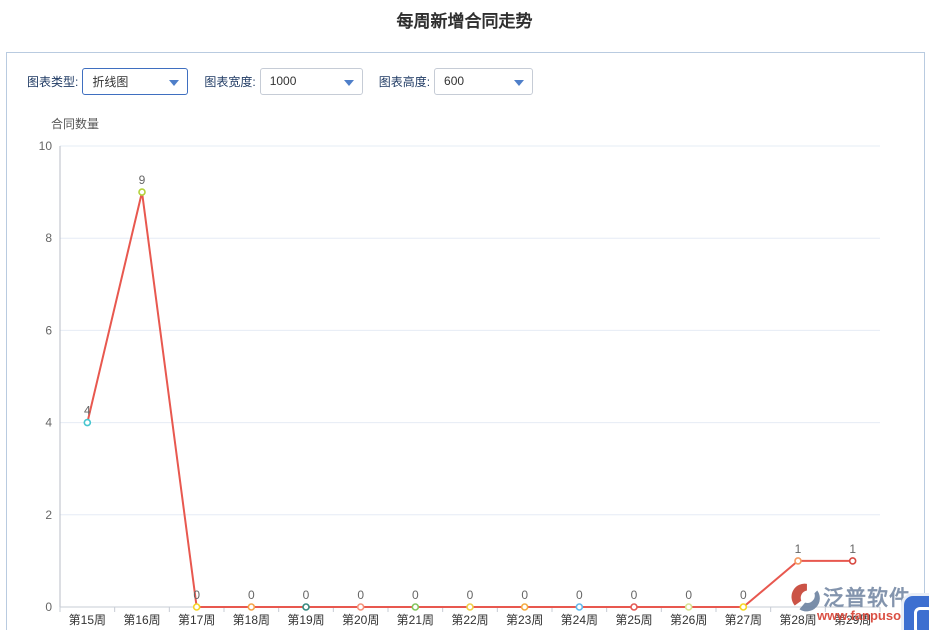 This screenshot has width=929, height=630. What do you see at coordinates (921, 618) in the screenshot?
I see `chat-phone-icon` at bounding box center [921, 618].